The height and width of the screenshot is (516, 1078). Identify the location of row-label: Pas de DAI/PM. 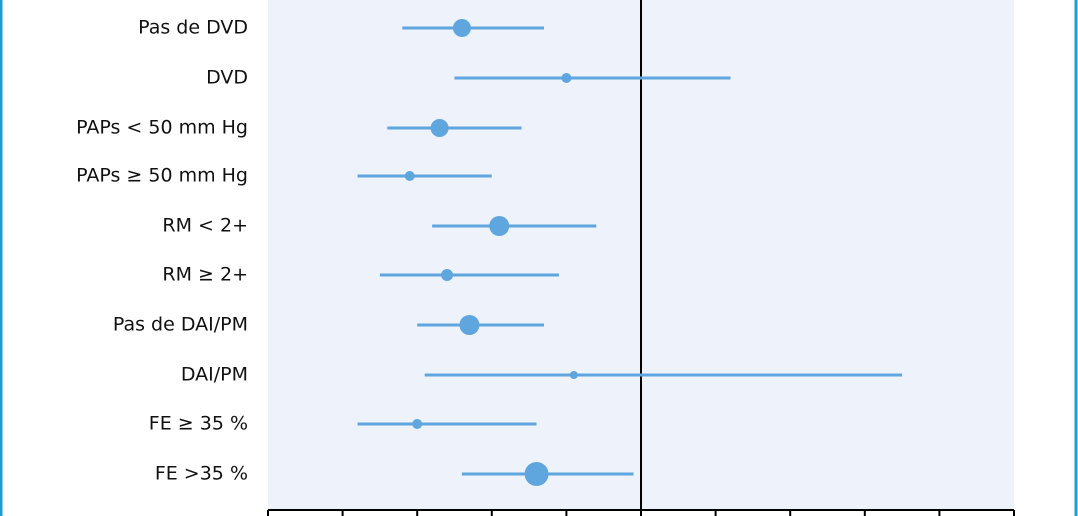
(180, 325).